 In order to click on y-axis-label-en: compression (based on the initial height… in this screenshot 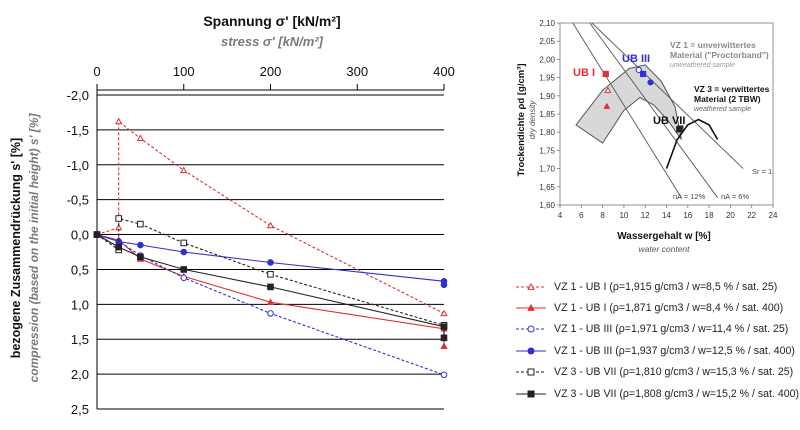, I will do `click(34, 248)`.